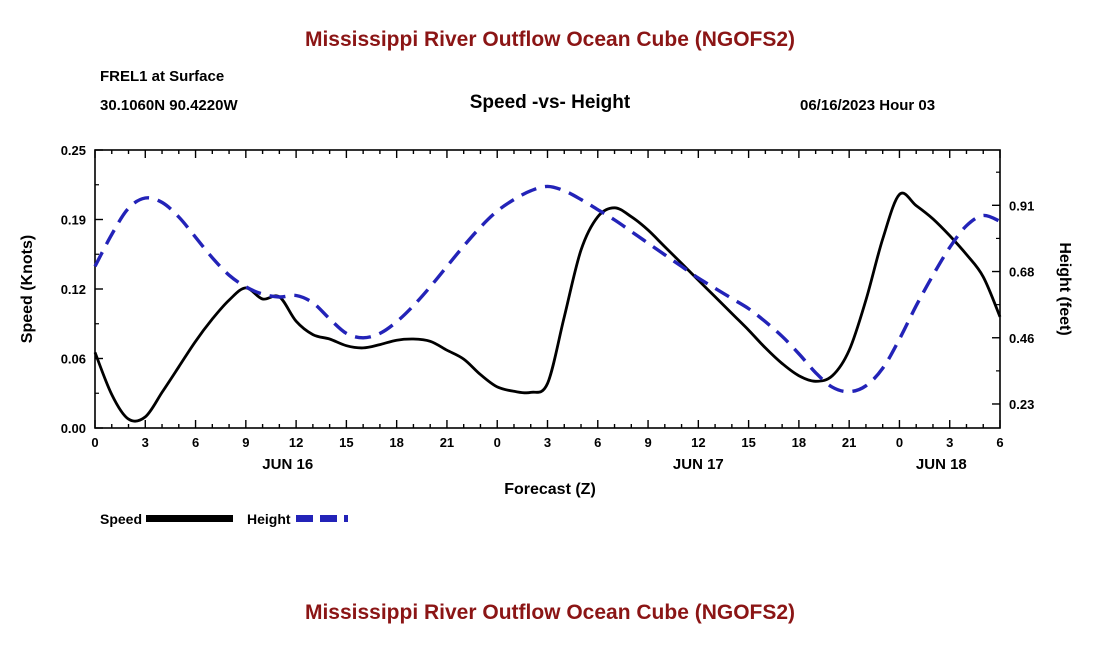  Describe the element at coordinates (1021, 338) in the screenshot. I see `y-right-tick-label: 0.46` at that location.